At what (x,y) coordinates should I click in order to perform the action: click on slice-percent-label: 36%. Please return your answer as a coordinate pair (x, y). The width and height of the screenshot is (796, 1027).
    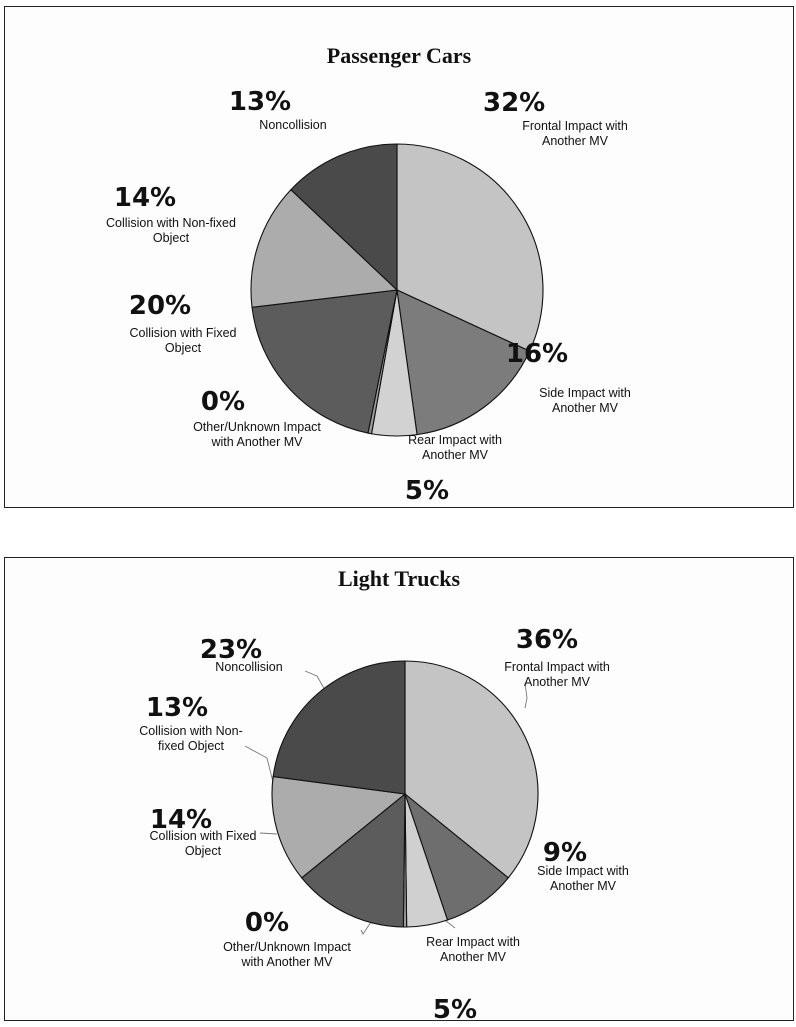
    Looking at the image, I should click on (547, 640).